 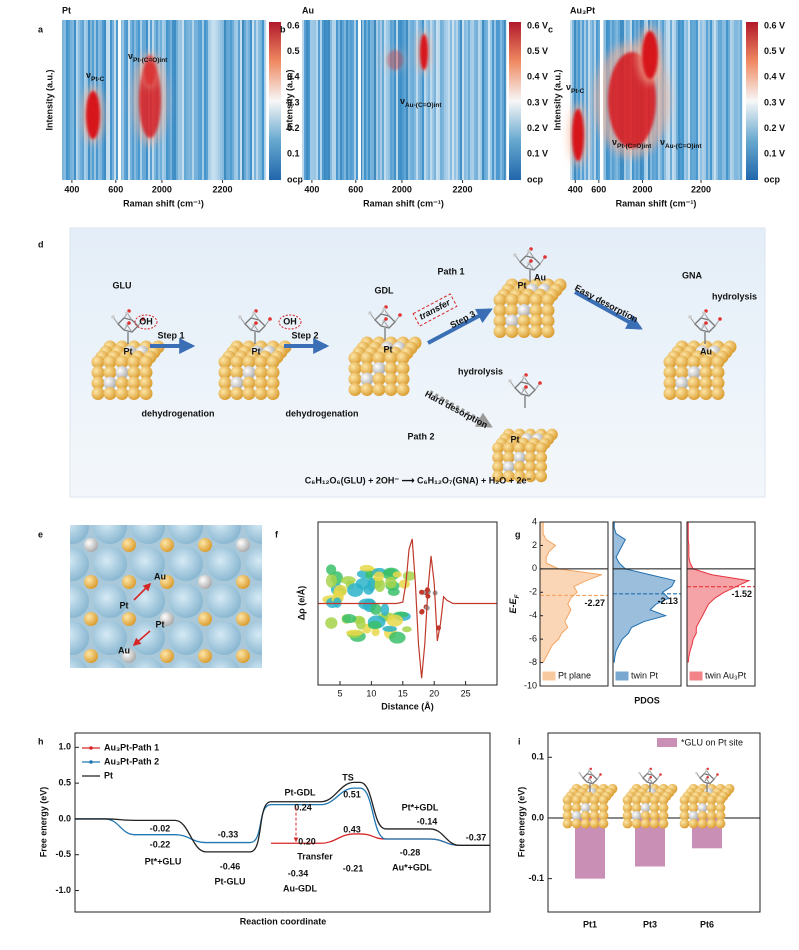 What do you see at coordinates (297, 154) in the screenshot?
I see `row-label: 0.1 V` at bounding box center [297, 154].